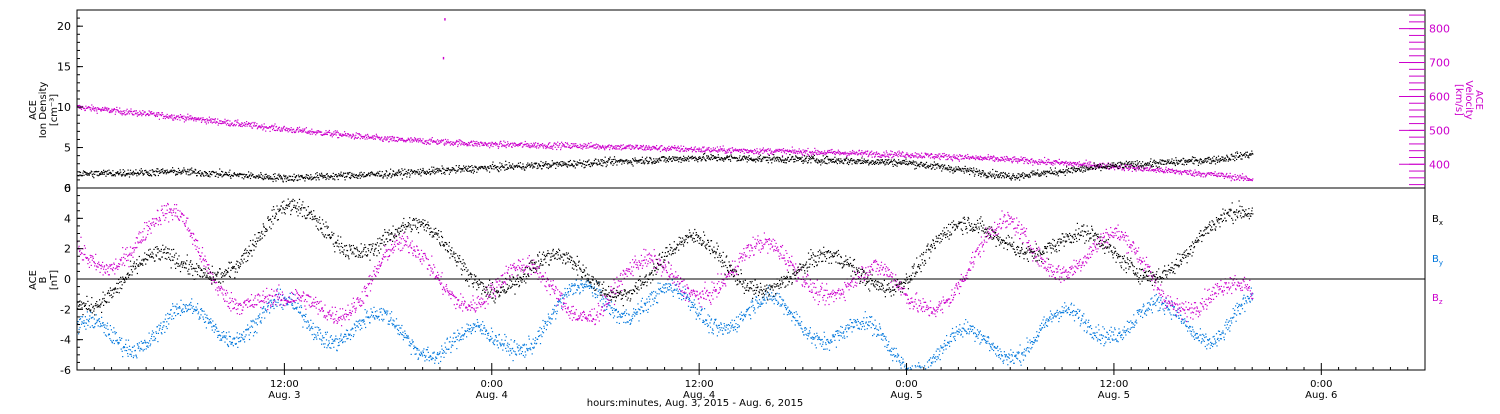 Image resolution: width=1500 pixels, height=414 pixels. What do you see at coordinates (64, 26) in the screenshot?
I see `density-tick-label-4: 20` at bounding box center [64, 26].